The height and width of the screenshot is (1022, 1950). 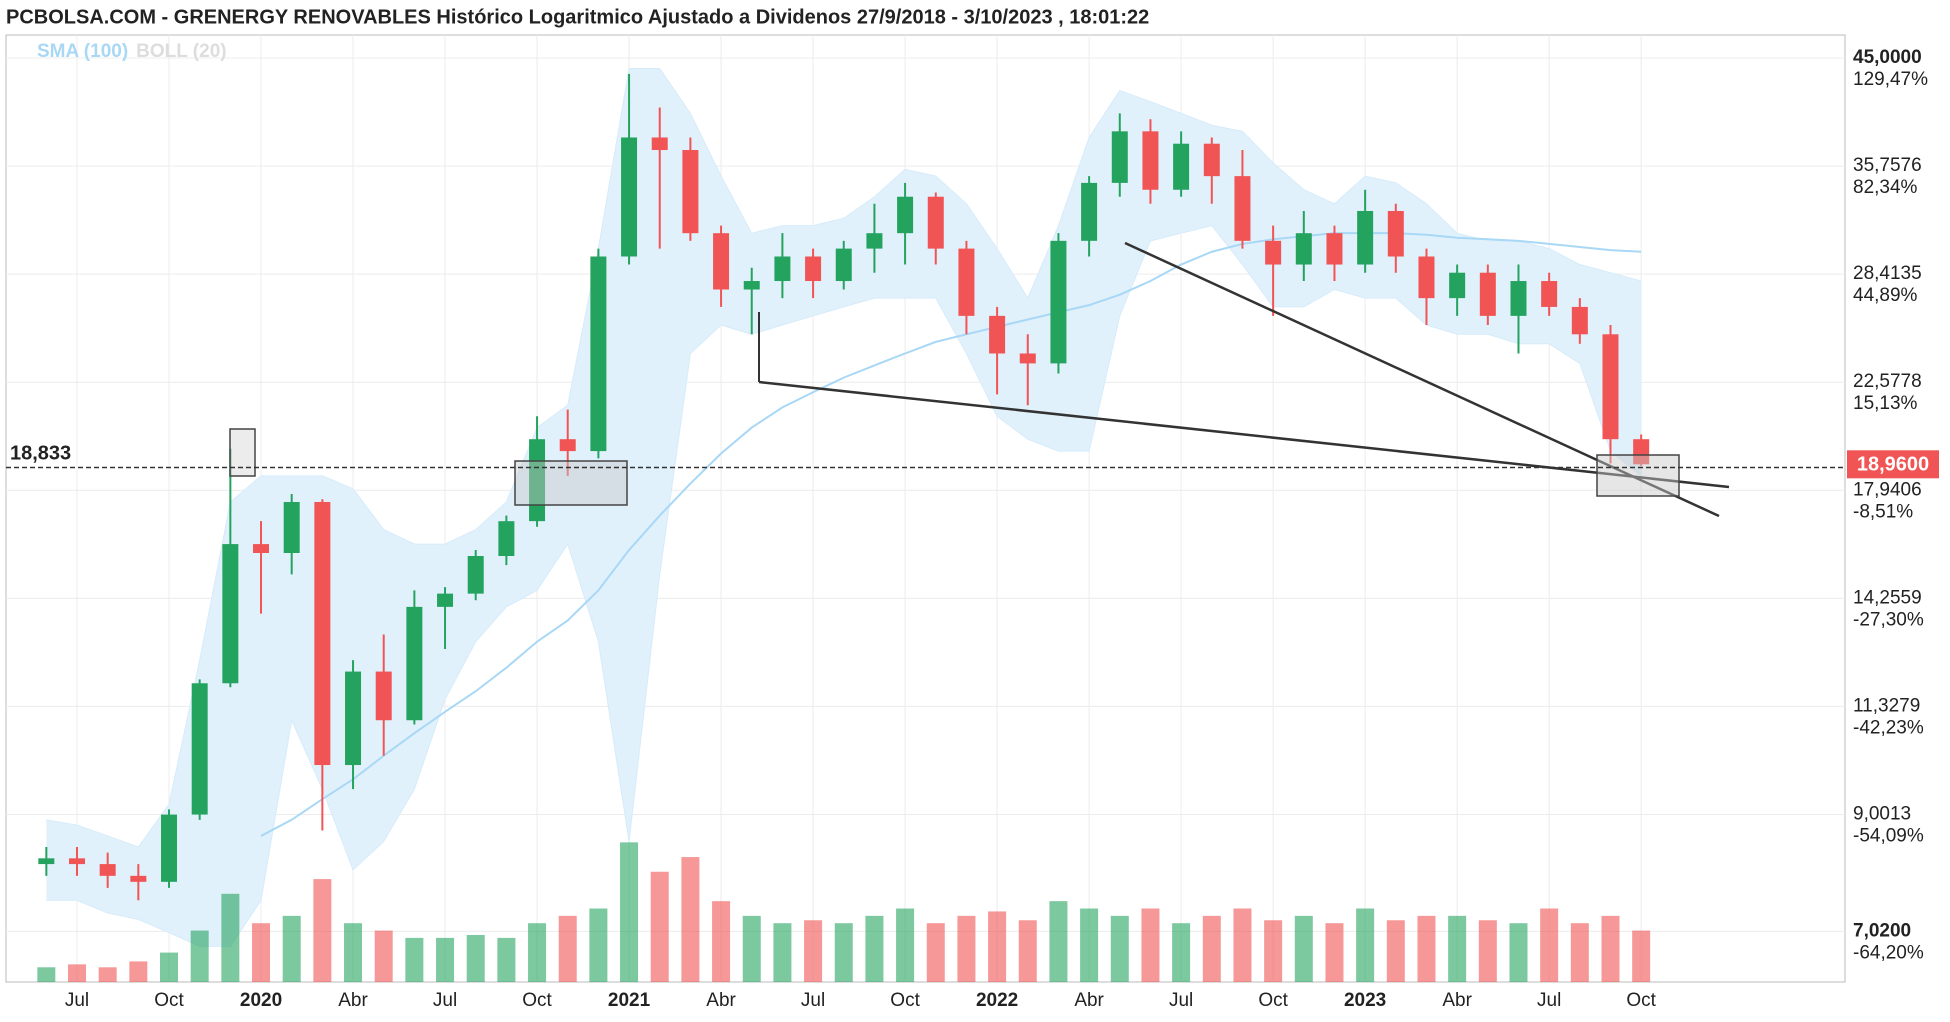 I want to click on last-price-tag, so click(x=1893, y=464).